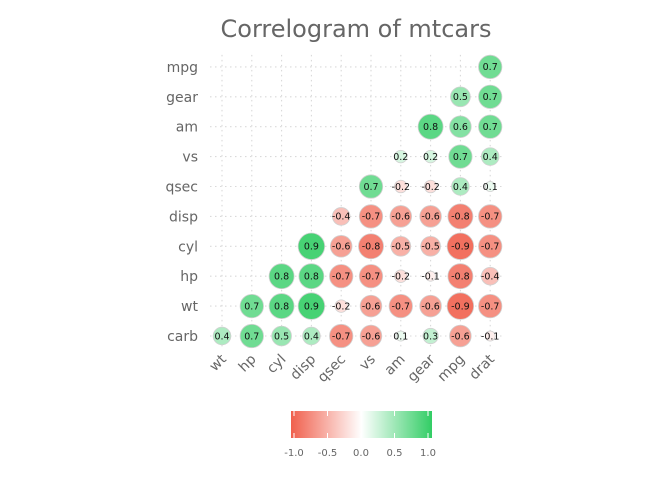  I want to click on cell-label-am-drat: 0.7, so click(490, 127).